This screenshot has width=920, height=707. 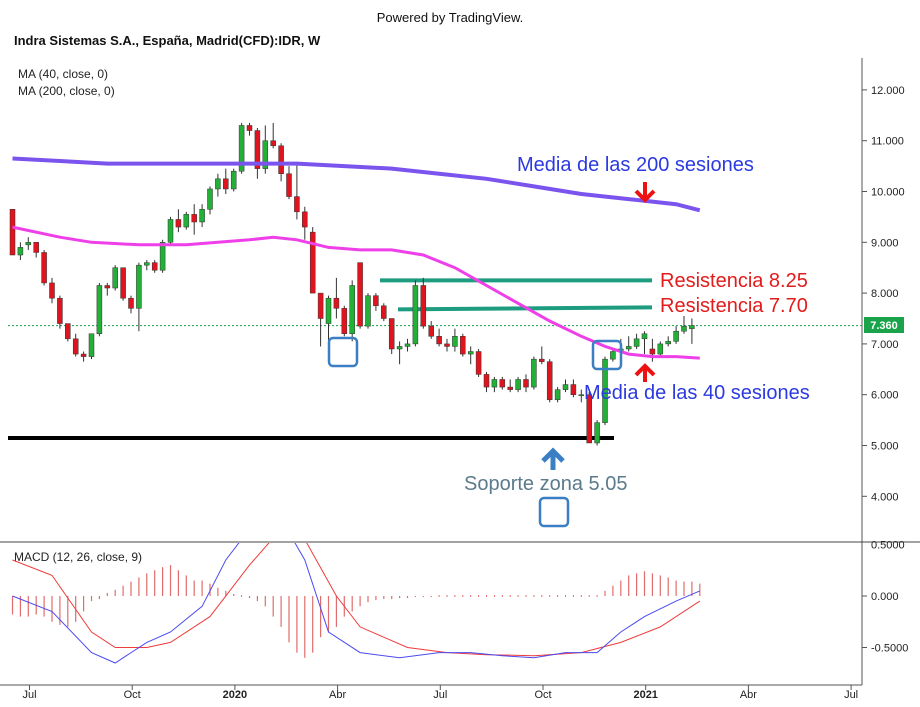 I want to click on highlight-box-support, so click(x=554, y=512).